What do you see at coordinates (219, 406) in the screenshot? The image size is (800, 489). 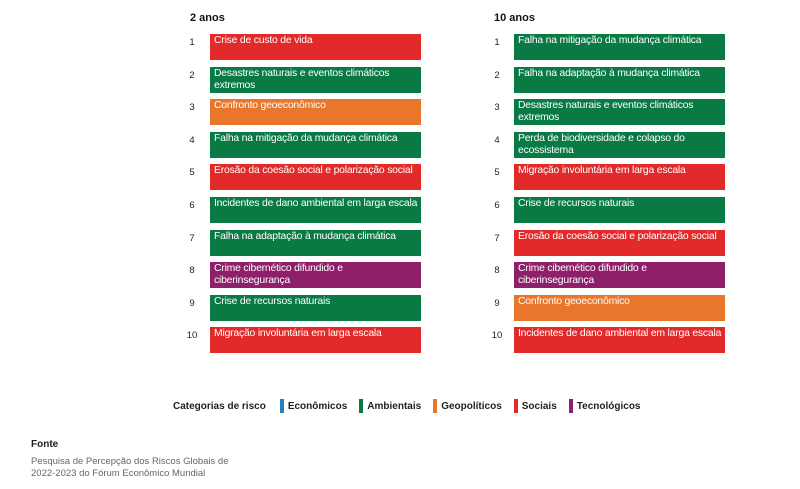 I see `legend-title: Categorias de risco` at bounding box center [219, 406].